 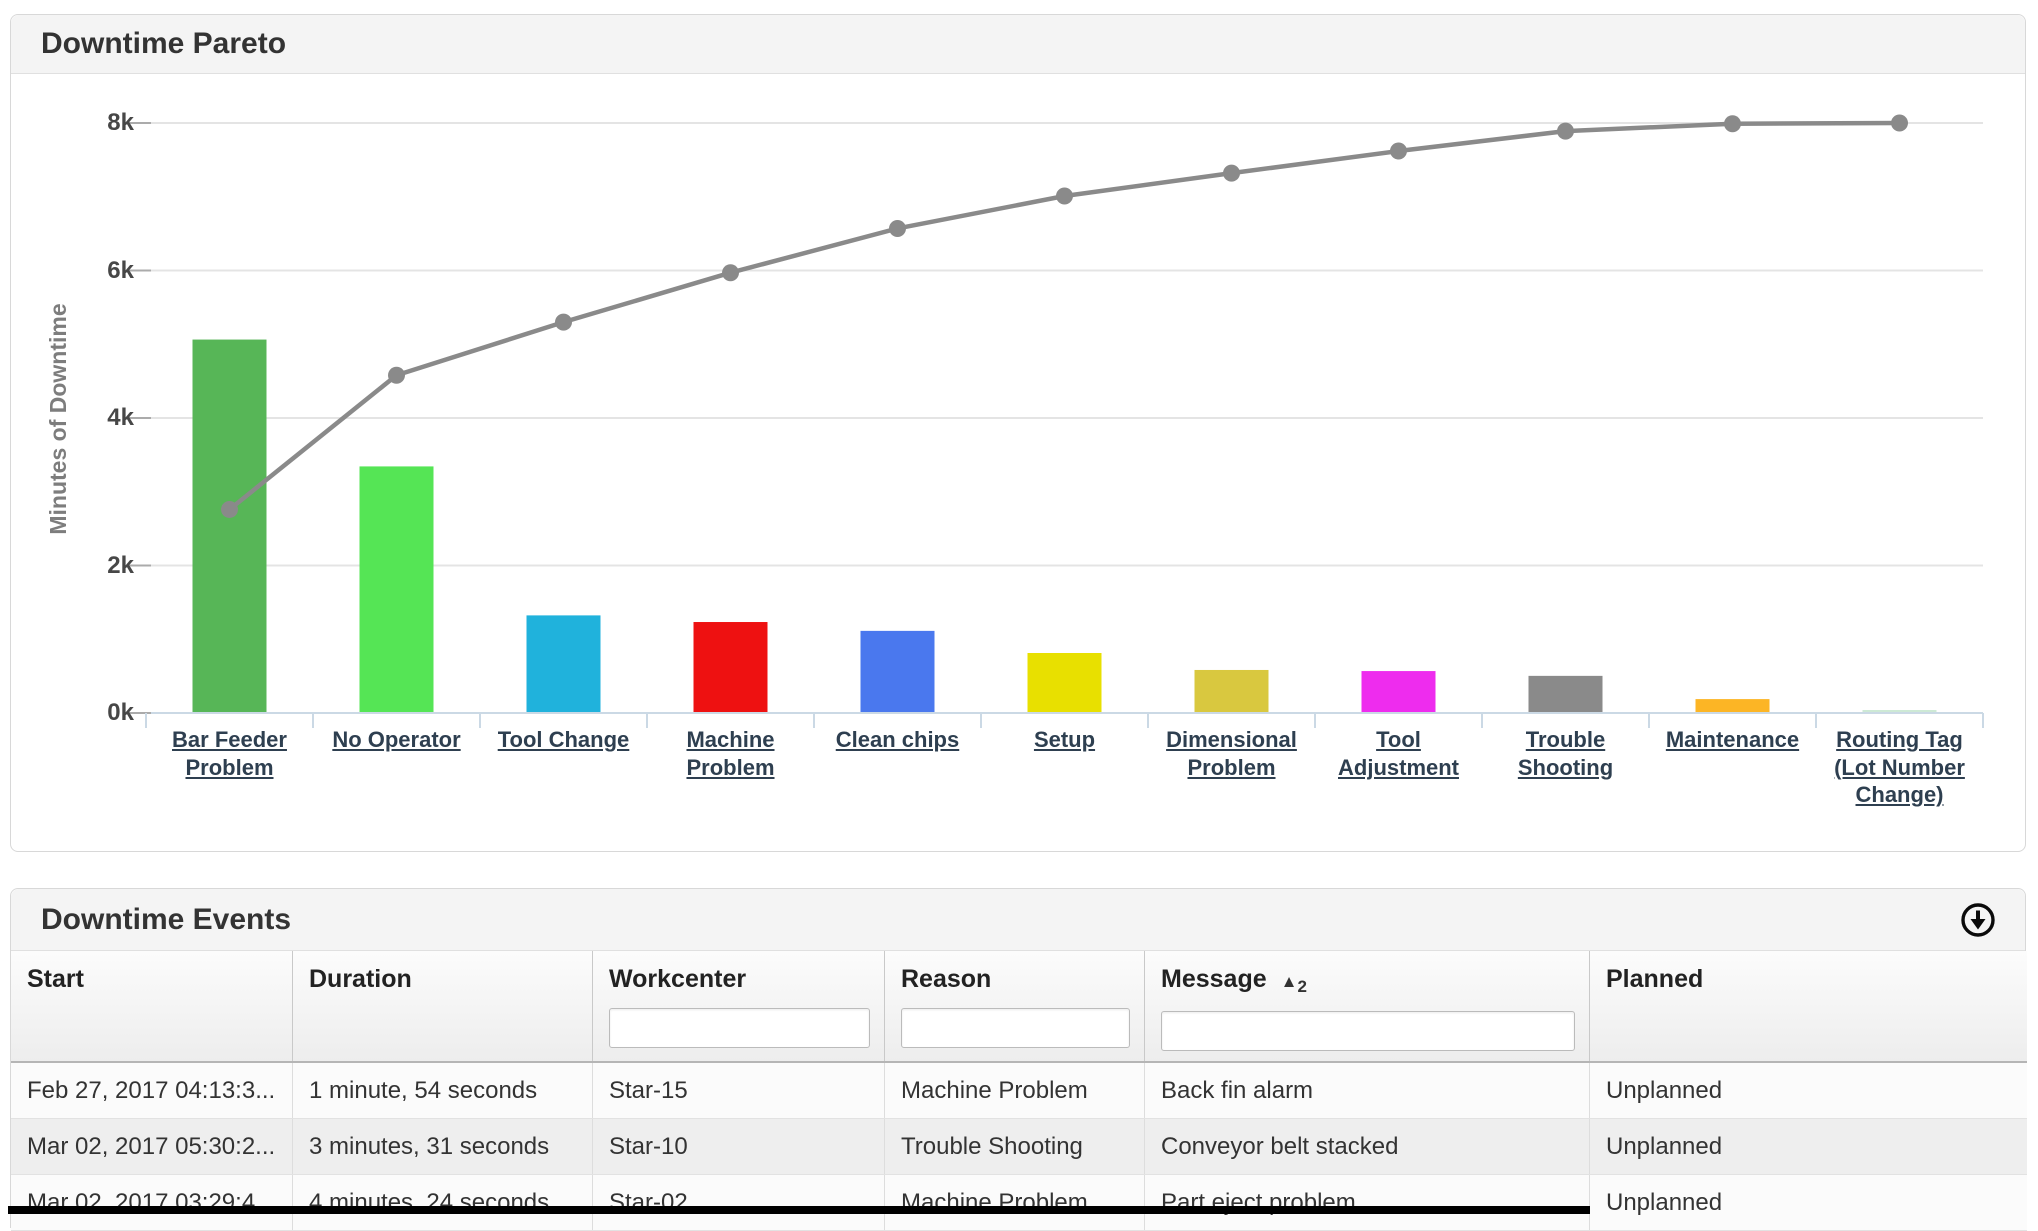 What do you see at coordinates (730, 667) in the screenshot?
I see `bar-machine-problem` at bounding box center [730, 667].